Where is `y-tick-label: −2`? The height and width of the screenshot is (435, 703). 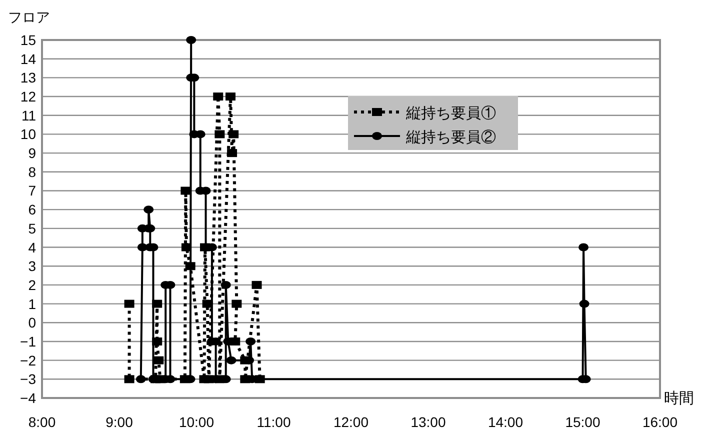
y-tick-label: −2 is located at coordinates (28, 360).